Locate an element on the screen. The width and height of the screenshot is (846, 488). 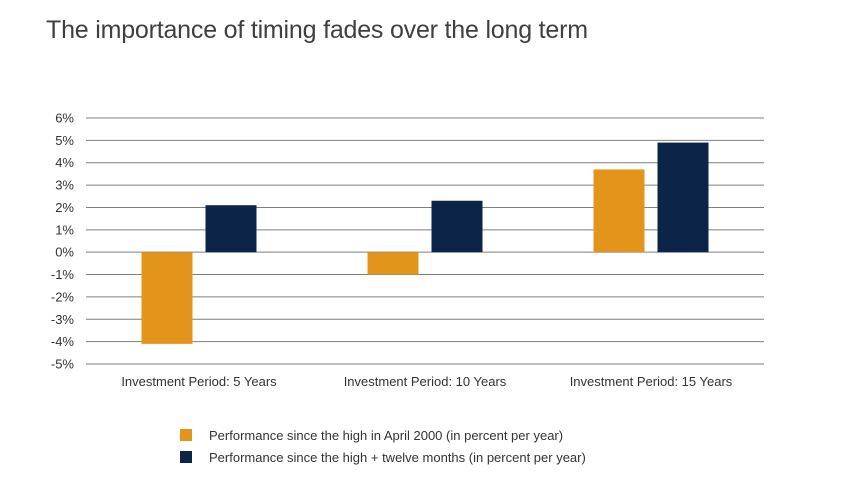
y-tick-label: 4% is located at coordinates (64, 162).